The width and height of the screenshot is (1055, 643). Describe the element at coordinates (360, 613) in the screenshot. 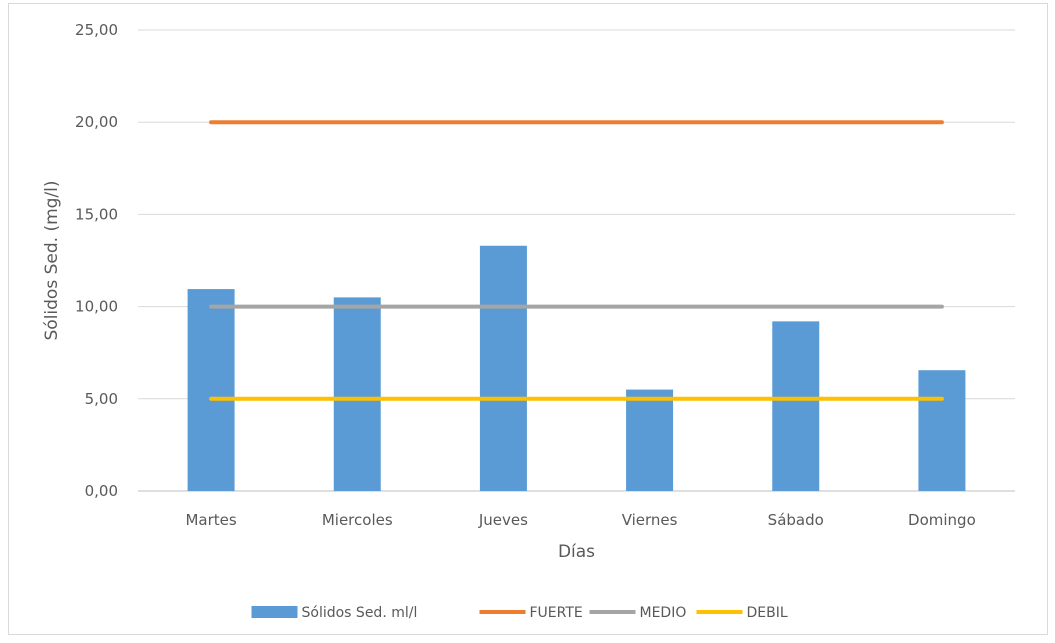

I see `legend-label: Sólidos Sed. ml/l` at that location.